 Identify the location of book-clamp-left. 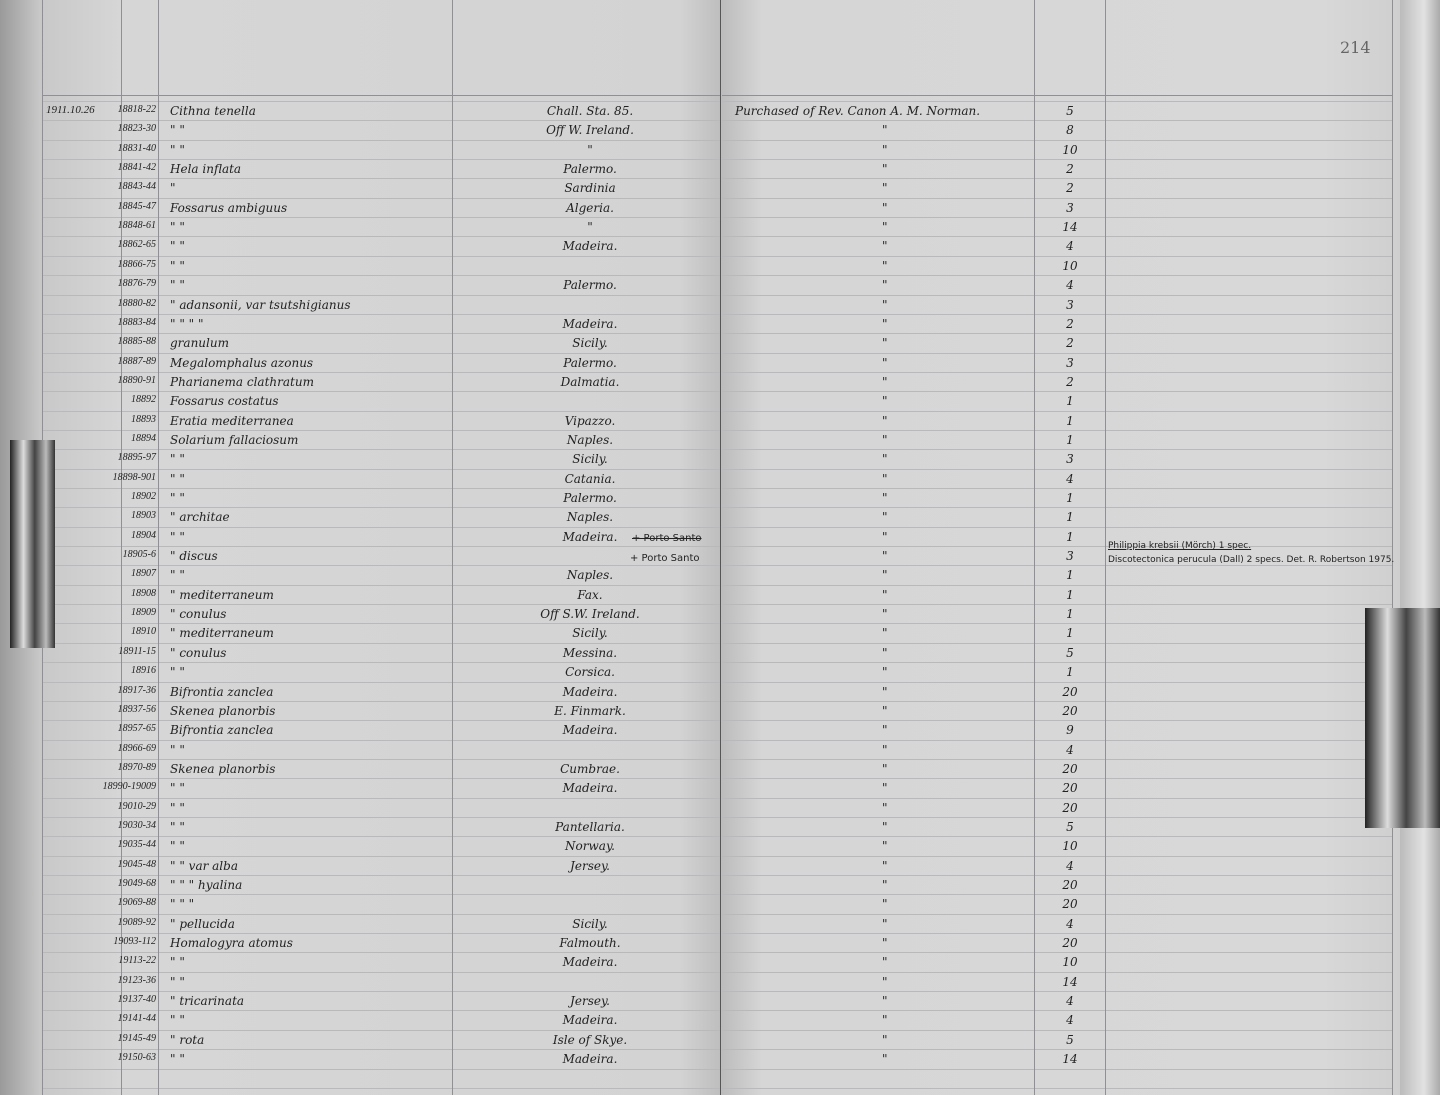
(32, 544).